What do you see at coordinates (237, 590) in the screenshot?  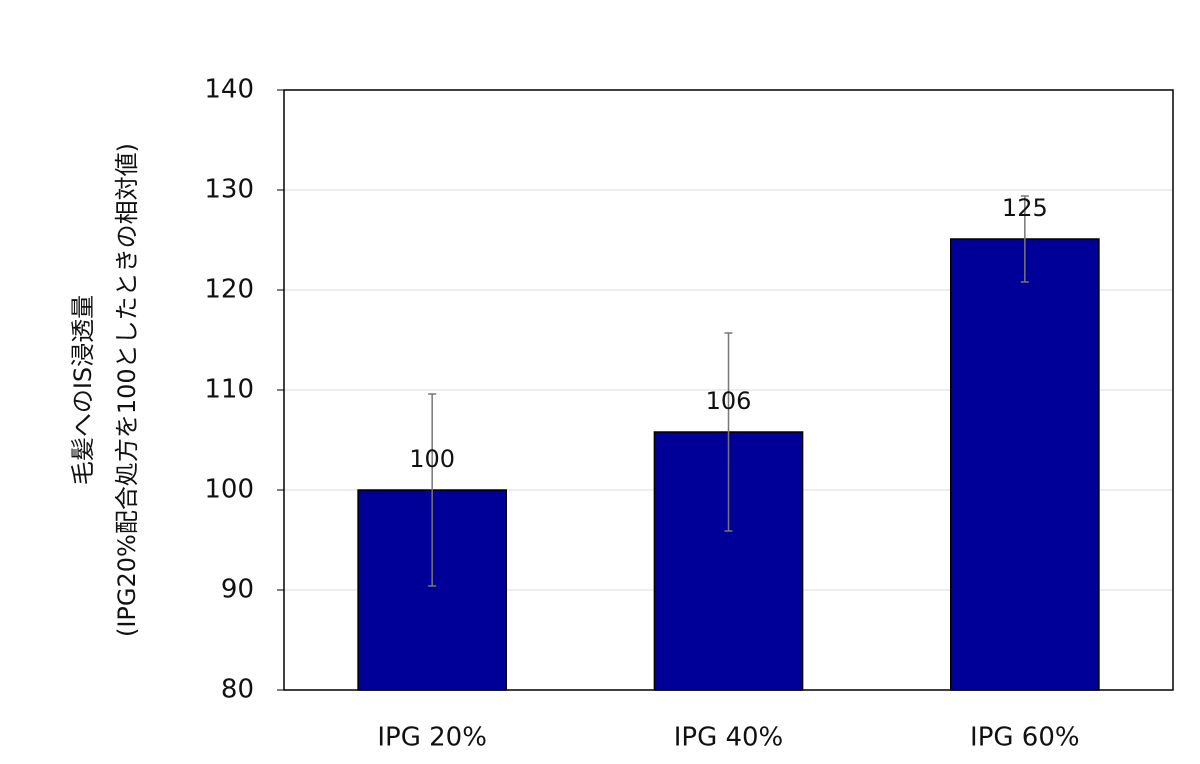 I see `y-tick-label: 90` at bounding box center [237, 590].